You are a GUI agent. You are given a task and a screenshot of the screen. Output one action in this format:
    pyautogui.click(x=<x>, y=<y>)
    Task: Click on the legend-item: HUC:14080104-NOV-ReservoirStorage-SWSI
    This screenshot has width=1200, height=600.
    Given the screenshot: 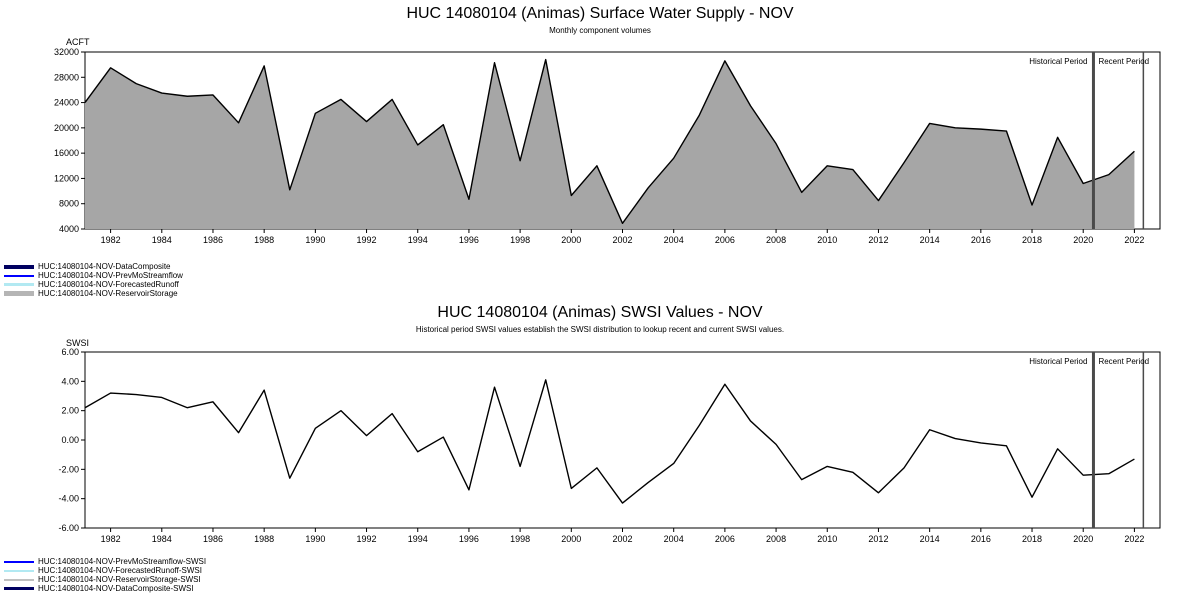 What is the action you would take?
    pyautogui.click(x=105, y=579)
    